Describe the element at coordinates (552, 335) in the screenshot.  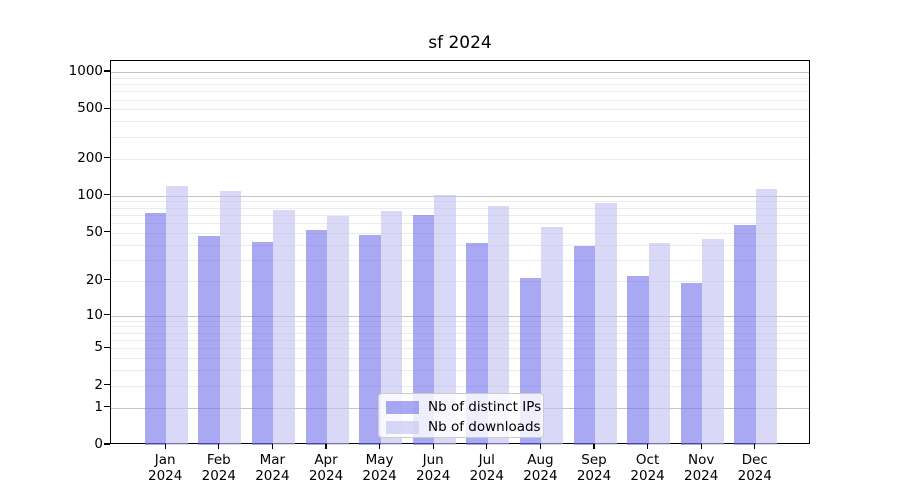
I see `bar-downloads-aug` at that location.